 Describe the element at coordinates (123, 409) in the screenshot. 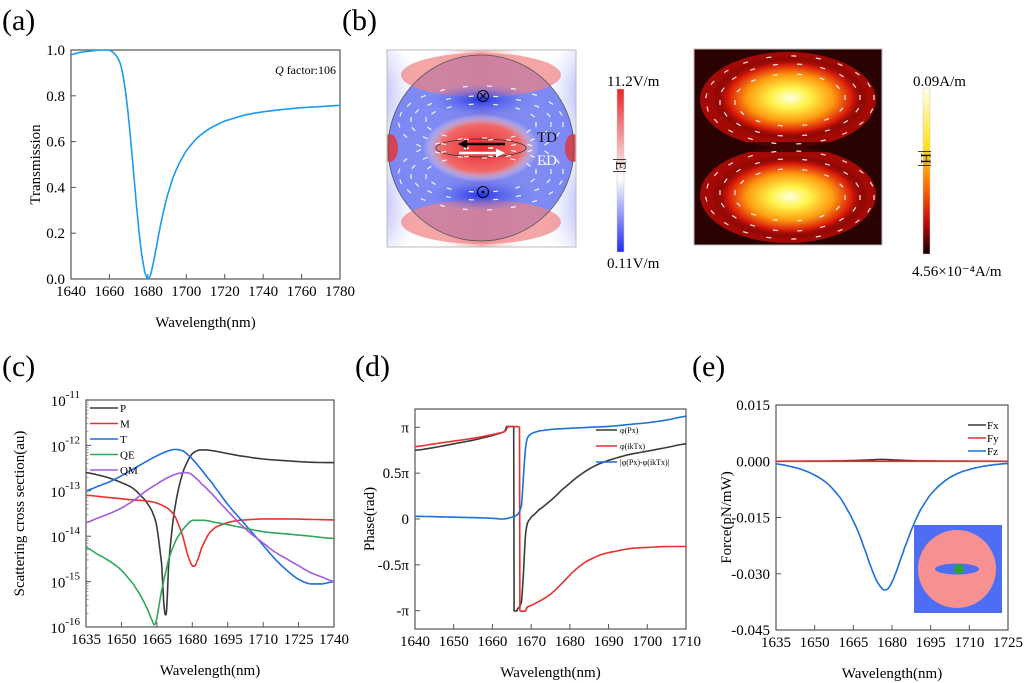

I see `legend-label: P` at that location.